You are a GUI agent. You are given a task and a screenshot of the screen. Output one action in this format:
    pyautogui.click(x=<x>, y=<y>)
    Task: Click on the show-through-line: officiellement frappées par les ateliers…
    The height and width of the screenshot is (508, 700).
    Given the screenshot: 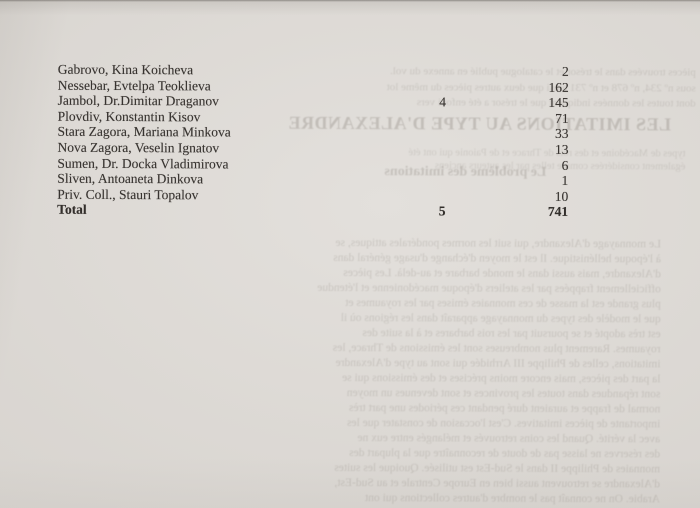 What is the action you would take?
    pyautogui.click(x=489, y=288)
    